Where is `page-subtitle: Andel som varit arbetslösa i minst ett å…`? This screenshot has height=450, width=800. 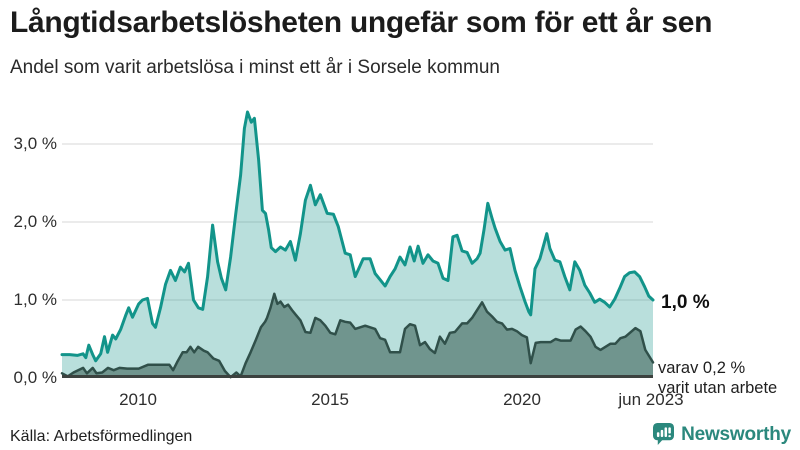 page-subtitle: Andel som varit arbetslösa i minst ett å… is located at coordinates (255, 67).